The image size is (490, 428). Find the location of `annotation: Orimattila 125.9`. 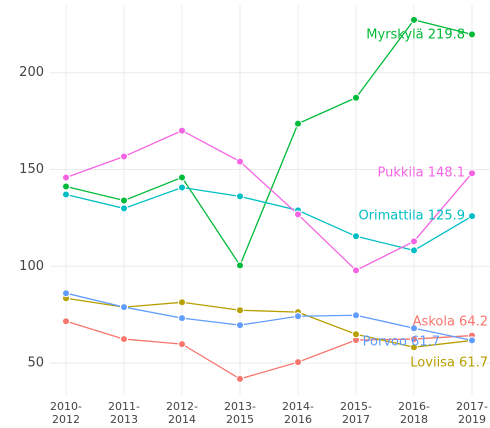

annotation: Orimattila 125.9 is located at coordinates (411, 216).